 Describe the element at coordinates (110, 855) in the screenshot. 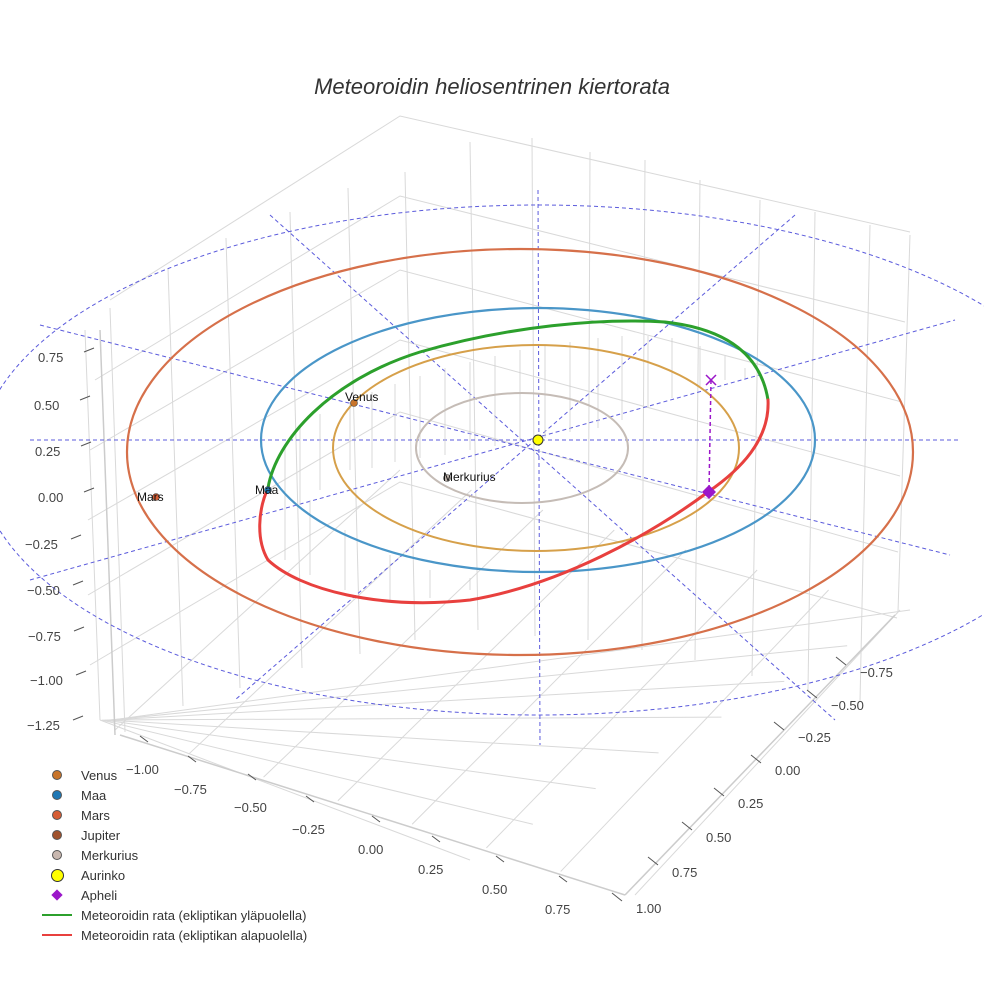

I see `legend-label: Merkurius` at that location.